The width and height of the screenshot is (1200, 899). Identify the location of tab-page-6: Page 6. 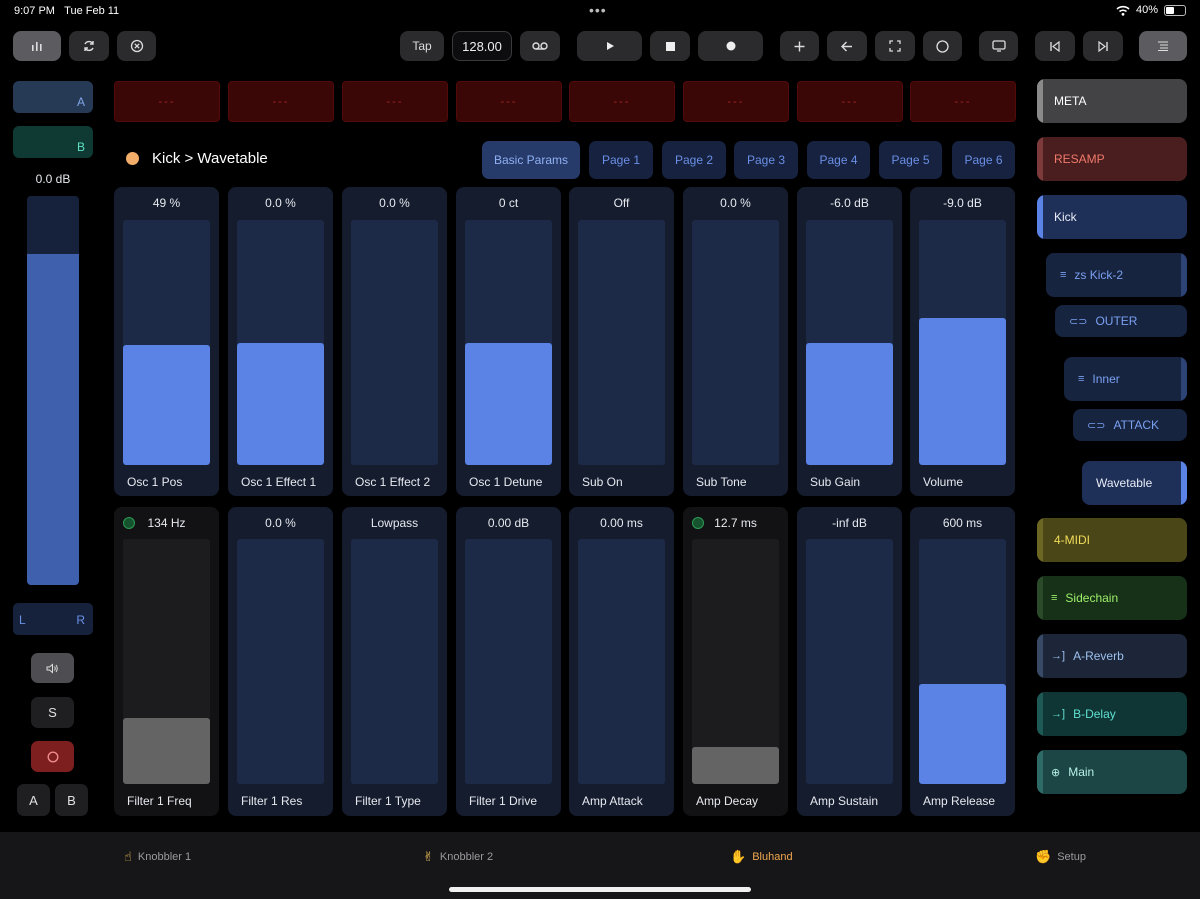
(983, 160).